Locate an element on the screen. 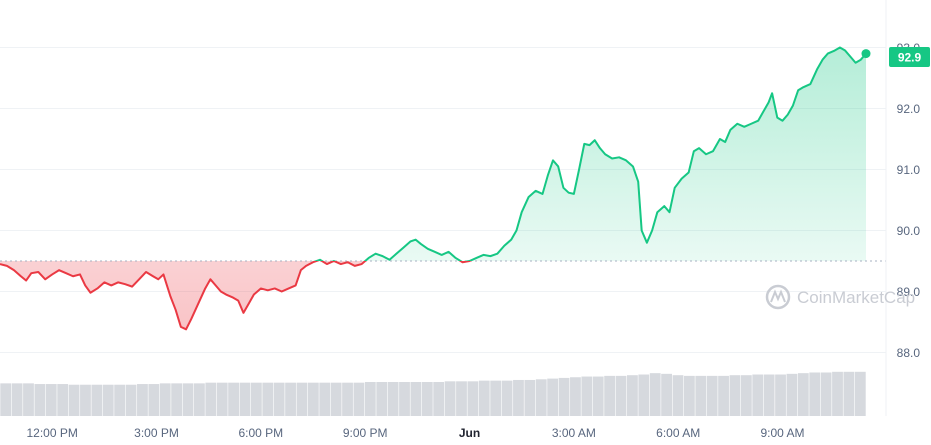  current-price-badge-bg is located at coordinates (909, 57).